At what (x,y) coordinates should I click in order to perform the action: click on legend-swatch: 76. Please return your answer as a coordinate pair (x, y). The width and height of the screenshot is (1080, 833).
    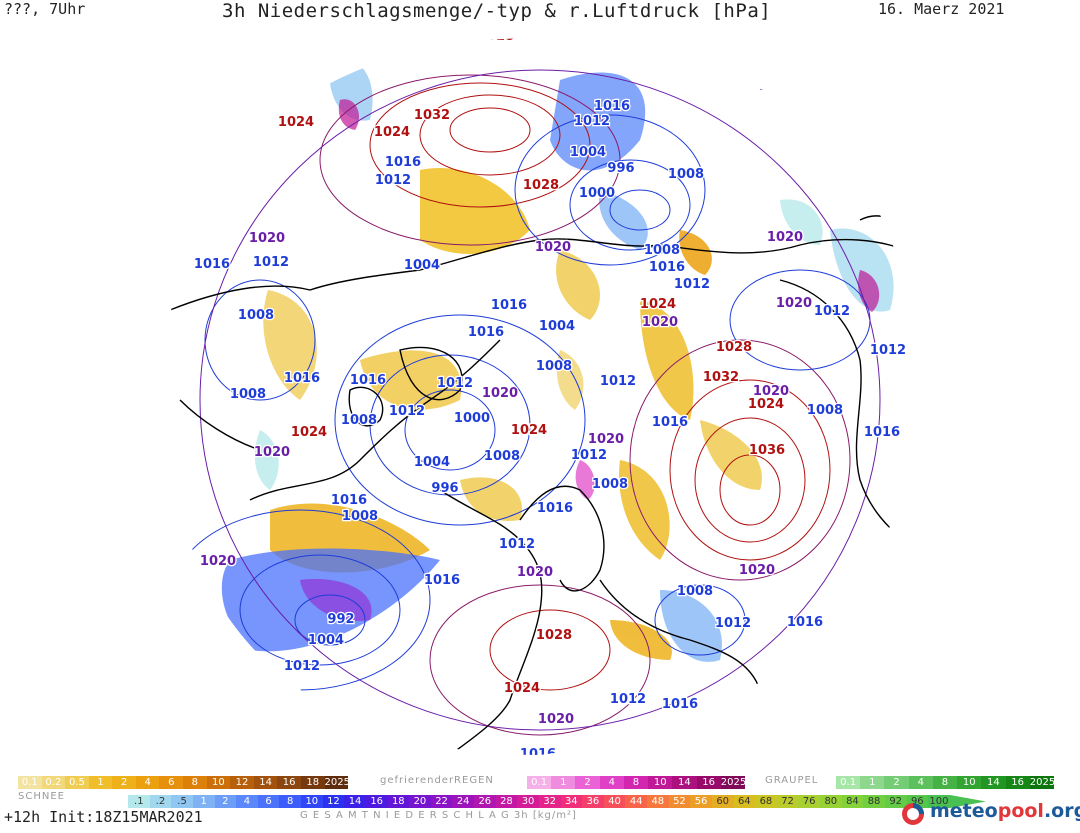
    Looking at the image, I should click on (809, 801).